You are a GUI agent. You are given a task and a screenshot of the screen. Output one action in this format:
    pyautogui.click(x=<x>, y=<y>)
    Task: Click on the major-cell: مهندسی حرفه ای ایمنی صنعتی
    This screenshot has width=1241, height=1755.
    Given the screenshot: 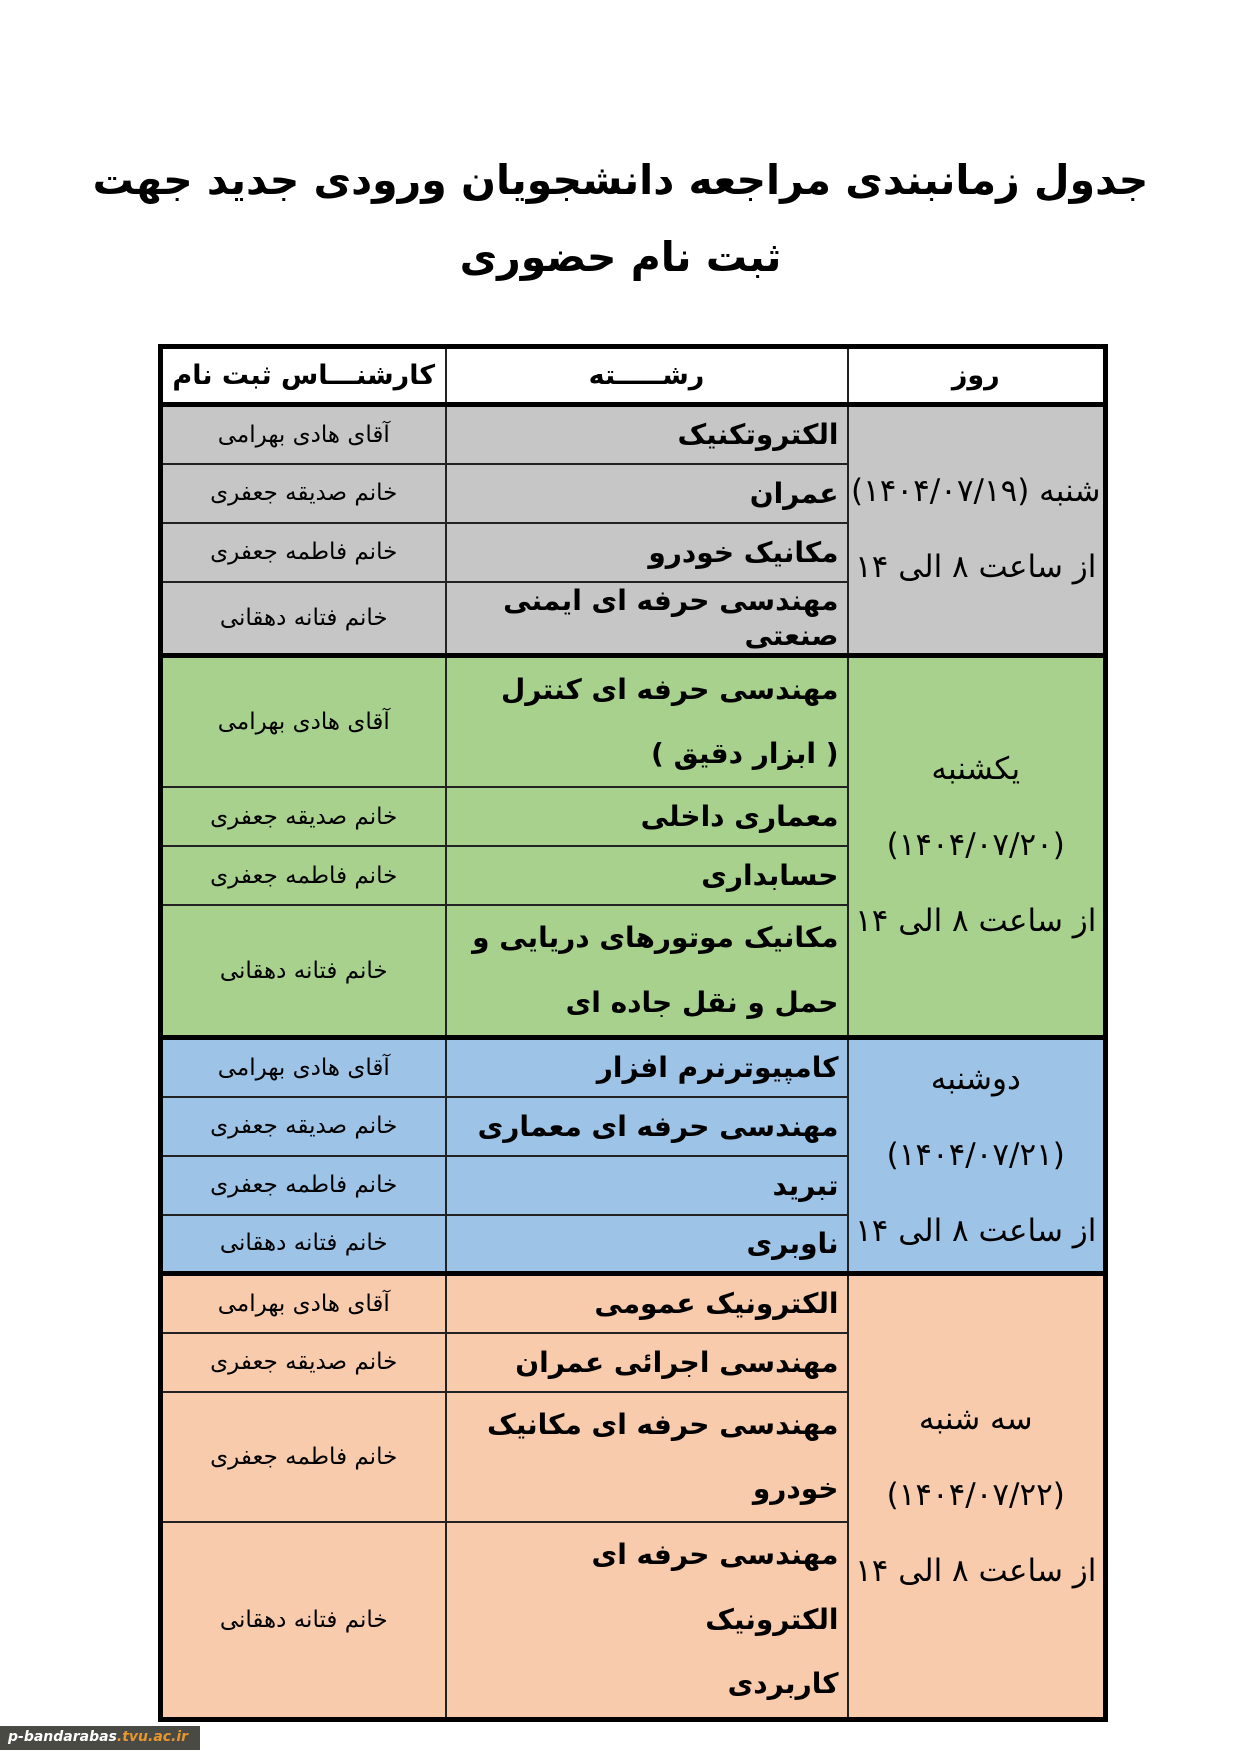 What is the action you would take?
    pyautogui.click(x=646, y=618)
    